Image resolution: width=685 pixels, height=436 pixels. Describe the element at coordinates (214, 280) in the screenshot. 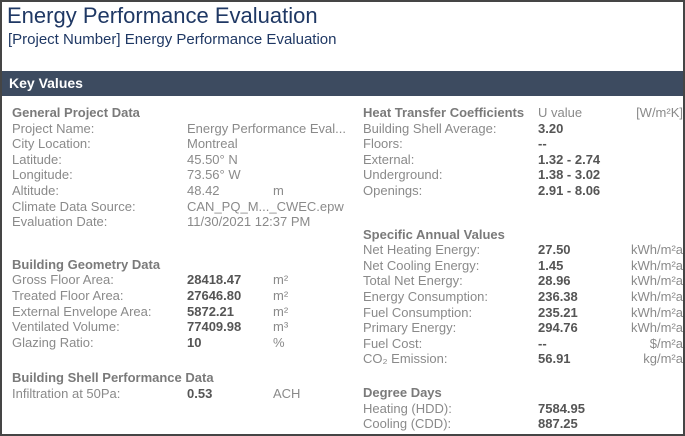

I see `field-value: 28418.47` at that location.